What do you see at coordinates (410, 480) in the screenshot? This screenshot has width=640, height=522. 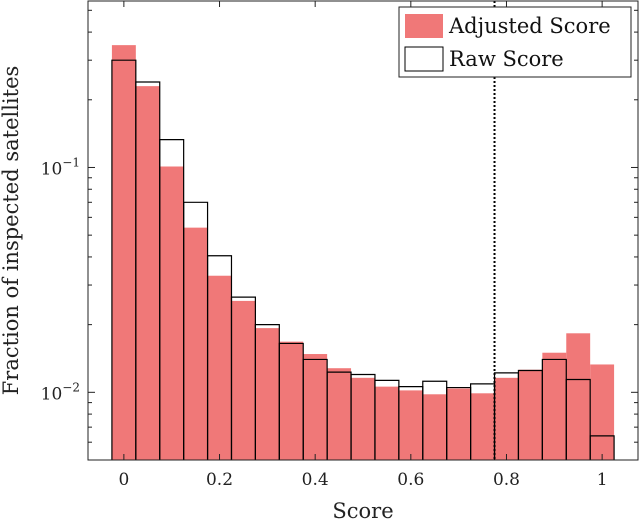 I see `x-tick-label: 0.6` at bounding box center [410, 480].